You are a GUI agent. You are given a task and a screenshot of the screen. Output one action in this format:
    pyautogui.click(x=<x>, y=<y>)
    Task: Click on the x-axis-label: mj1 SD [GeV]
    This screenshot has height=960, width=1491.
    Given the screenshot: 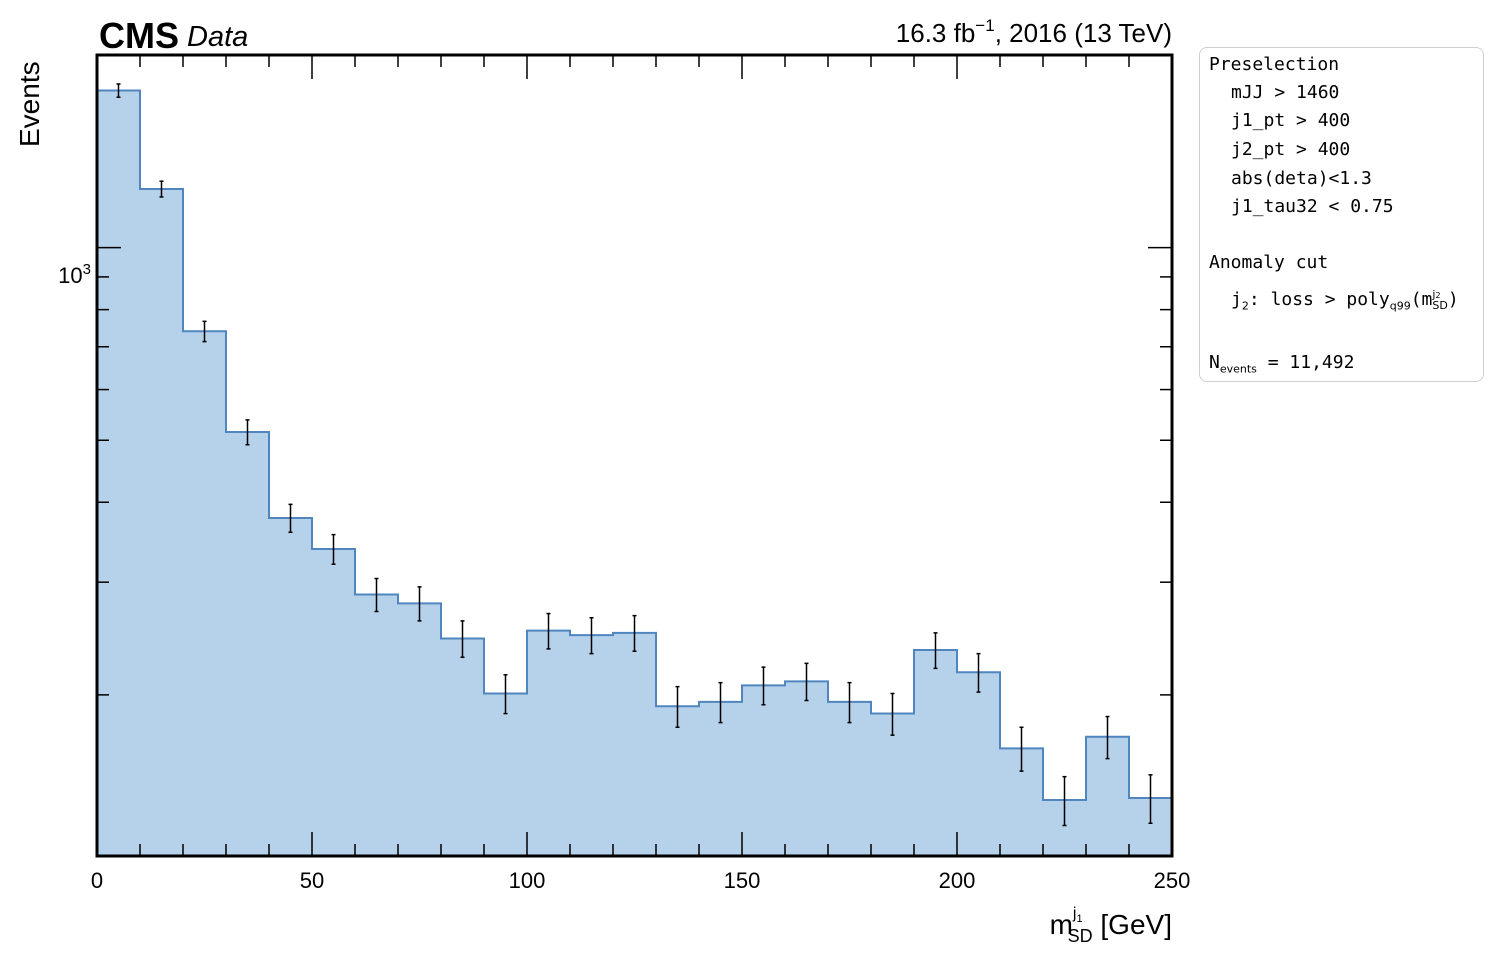 What is the action you would take?
    pyautogui.click(x=1111, y=925)
    